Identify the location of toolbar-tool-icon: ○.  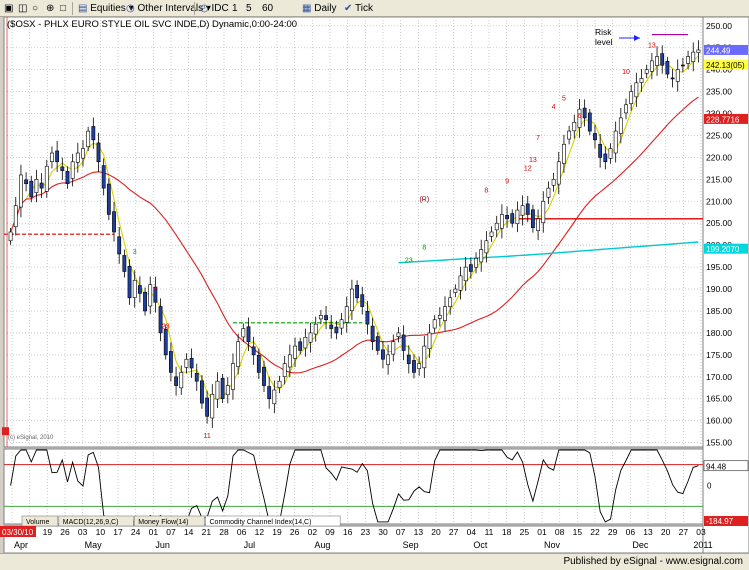
(35, 8).